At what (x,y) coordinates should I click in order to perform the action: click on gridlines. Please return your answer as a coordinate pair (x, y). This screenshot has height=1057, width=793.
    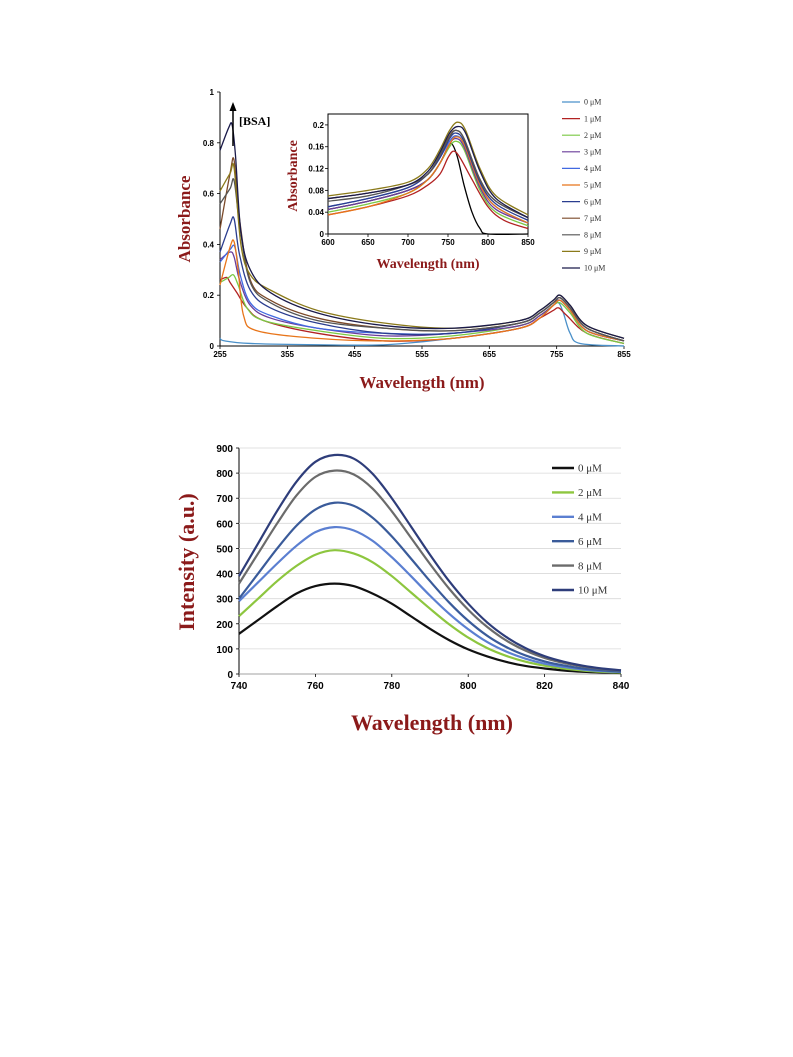
    Looking at the image, I should click on (430, 561).